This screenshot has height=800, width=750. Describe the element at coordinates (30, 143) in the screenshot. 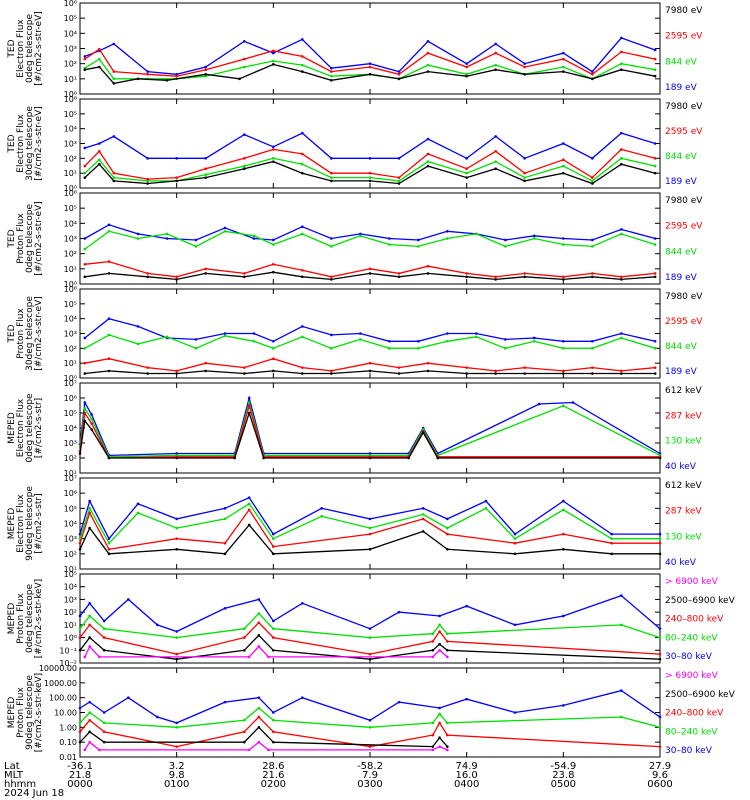

I see `y-axis-label-line: 30deg telescope` at that location.